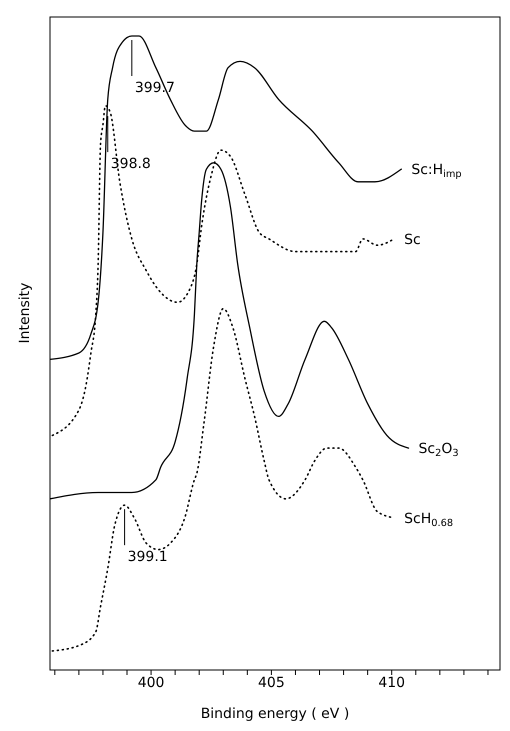  I want to click on x-axis-title: Binding energy ( eV ), so click(275, 714).